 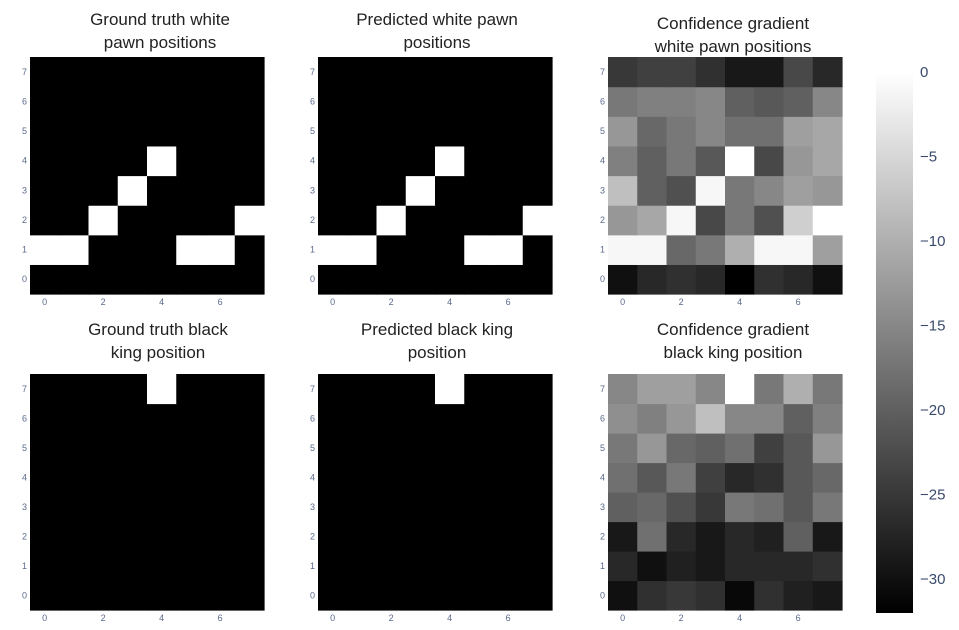 What do you see at coordinates (733, 23) in the screenshot?
I see `panel-3-title-line-1: Confidence gradient` at bounding box center [733, 23].